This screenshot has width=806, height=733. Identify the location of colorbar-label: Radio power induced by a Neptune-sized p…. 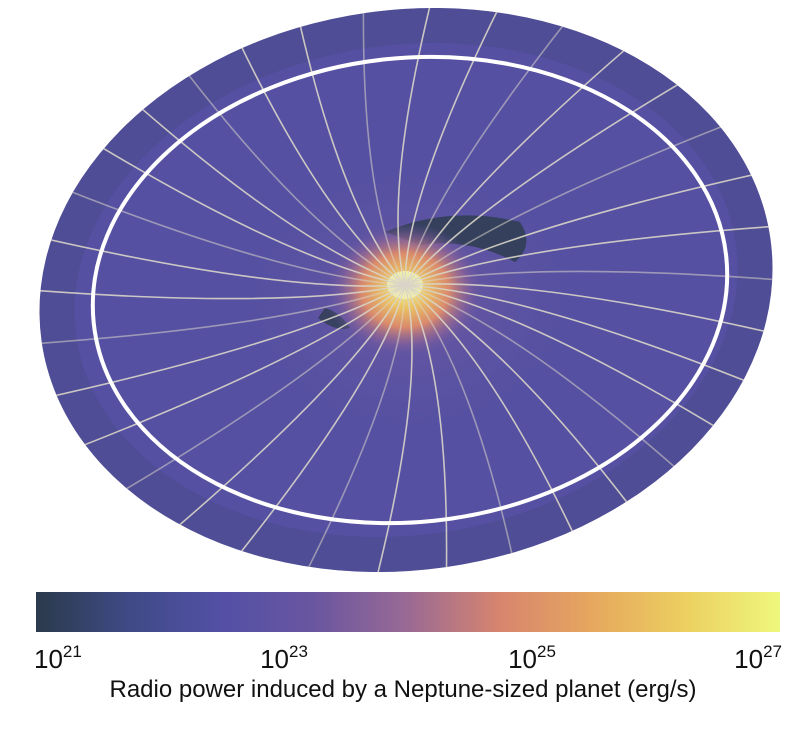
(403, 689).